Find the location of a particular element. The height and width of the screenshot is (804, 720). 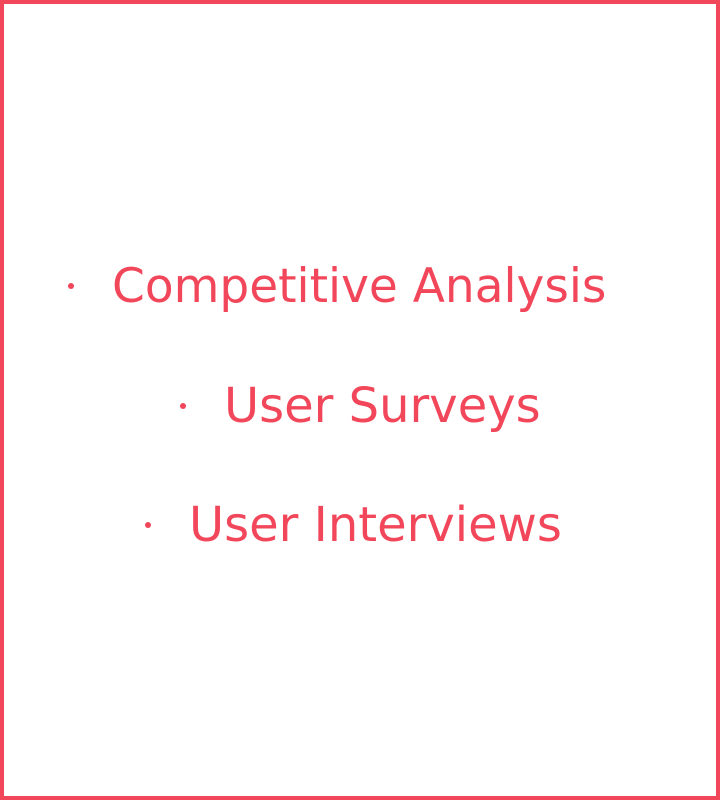

list-item: User Surveys is located at coordinates (360, 406).